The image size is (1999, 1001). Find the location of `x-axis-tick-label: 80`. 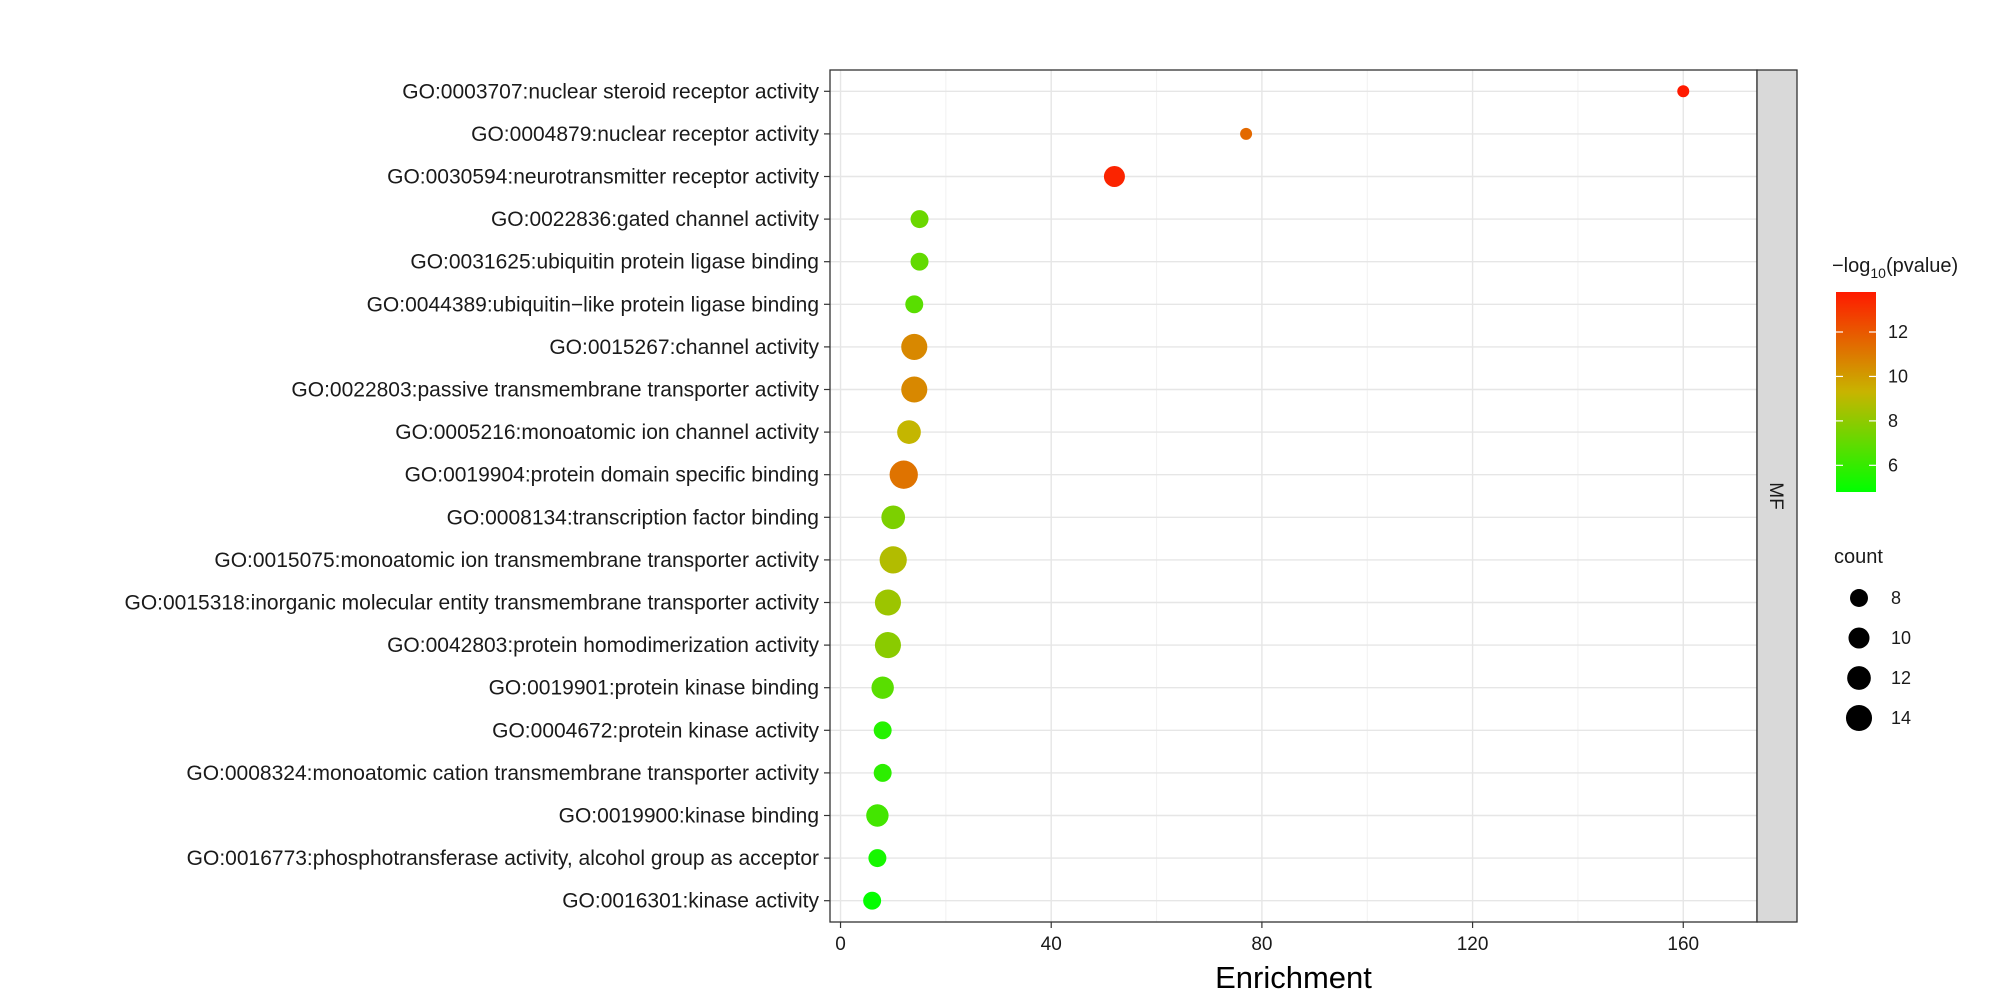

x-axis-tick-label: 80 is located at coordinates (1261, 944).